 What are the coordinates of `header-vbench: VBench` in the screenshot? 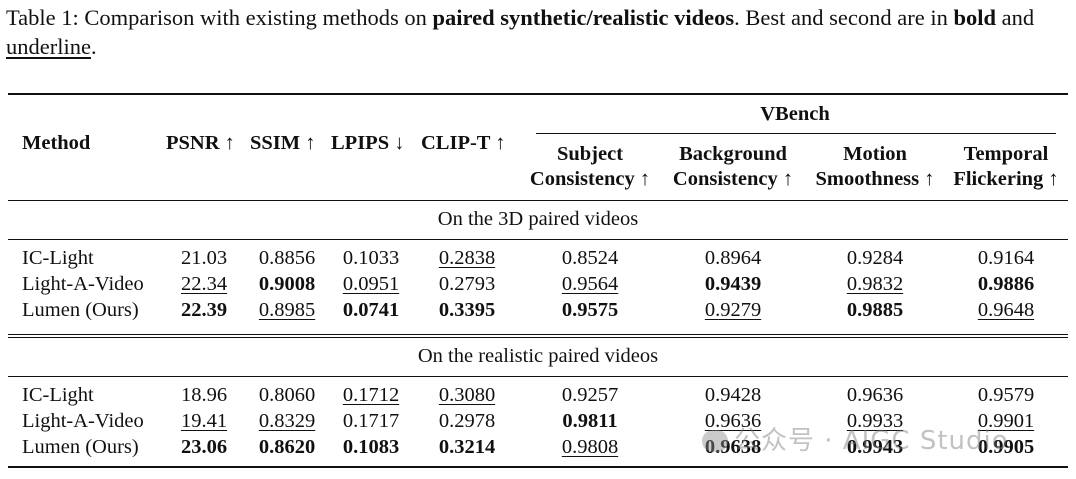 It's located at (795, 114).